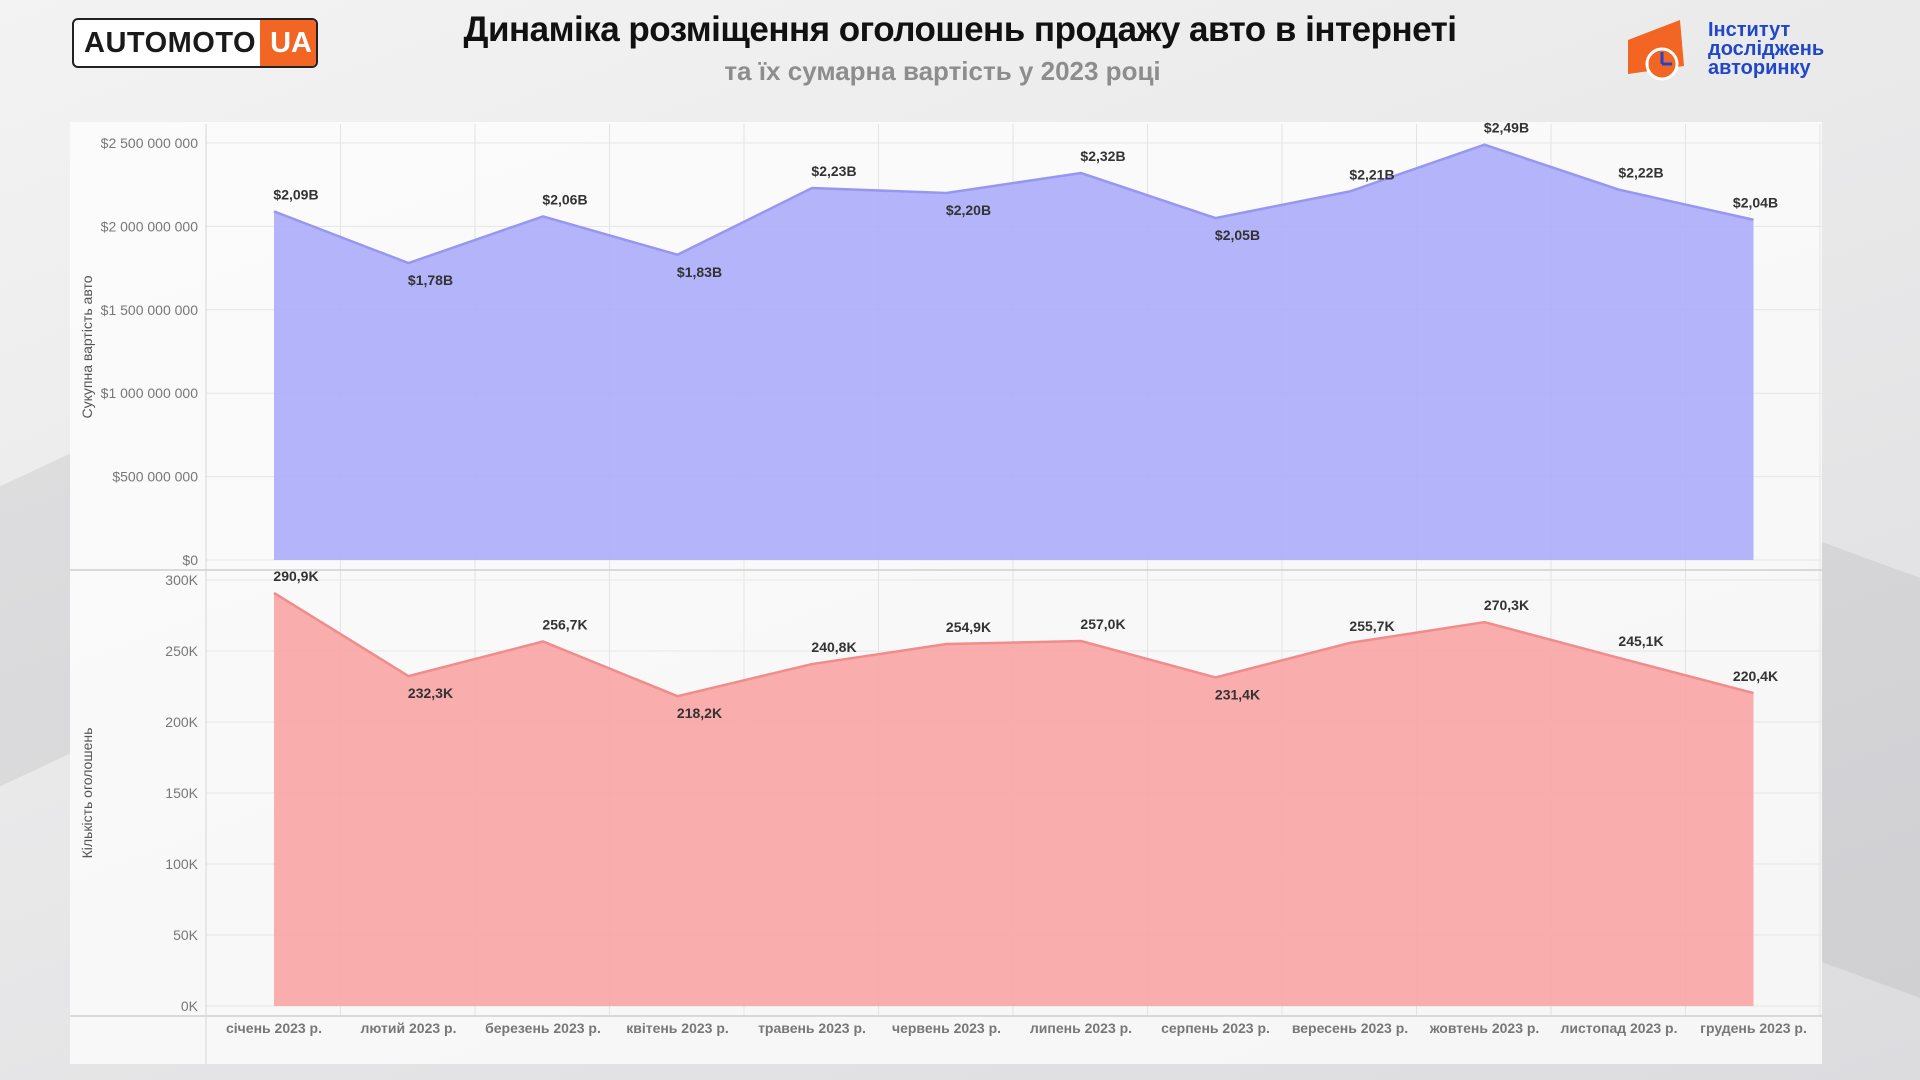  Describe the element at coordinates (1215, 1028) in the screenshot. I see `xtick-label: серпень 2023 р.` at that location.